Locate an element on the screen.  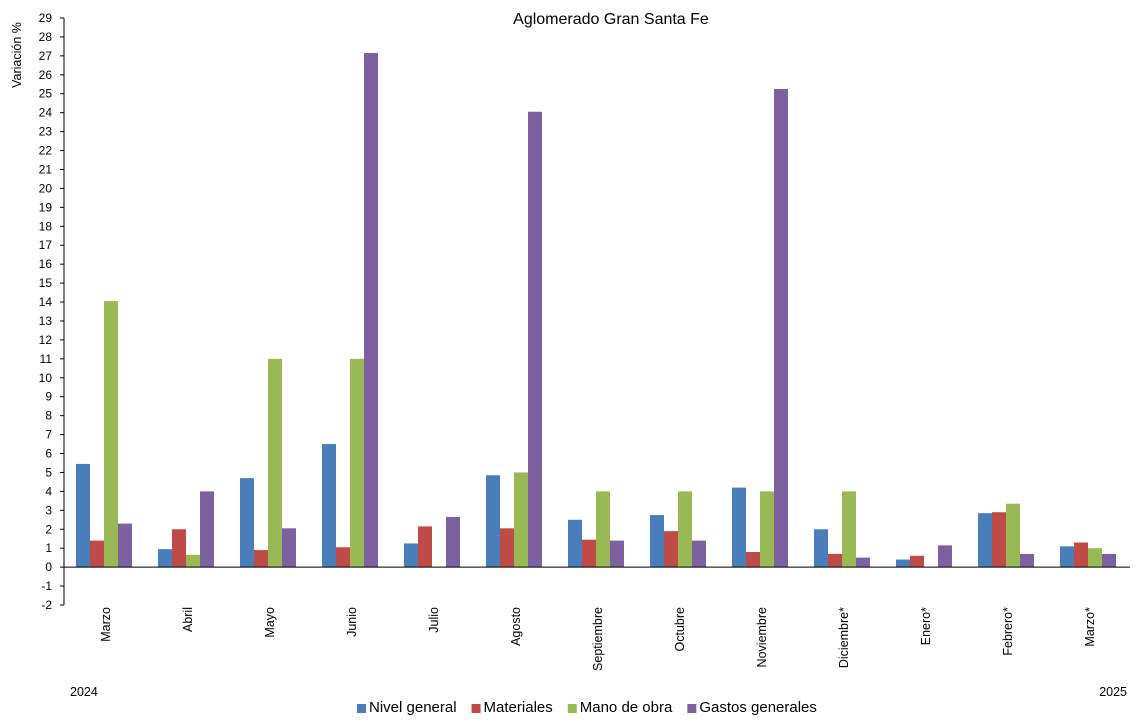
x-category-label: Junio is located at coordinates (352, 622).